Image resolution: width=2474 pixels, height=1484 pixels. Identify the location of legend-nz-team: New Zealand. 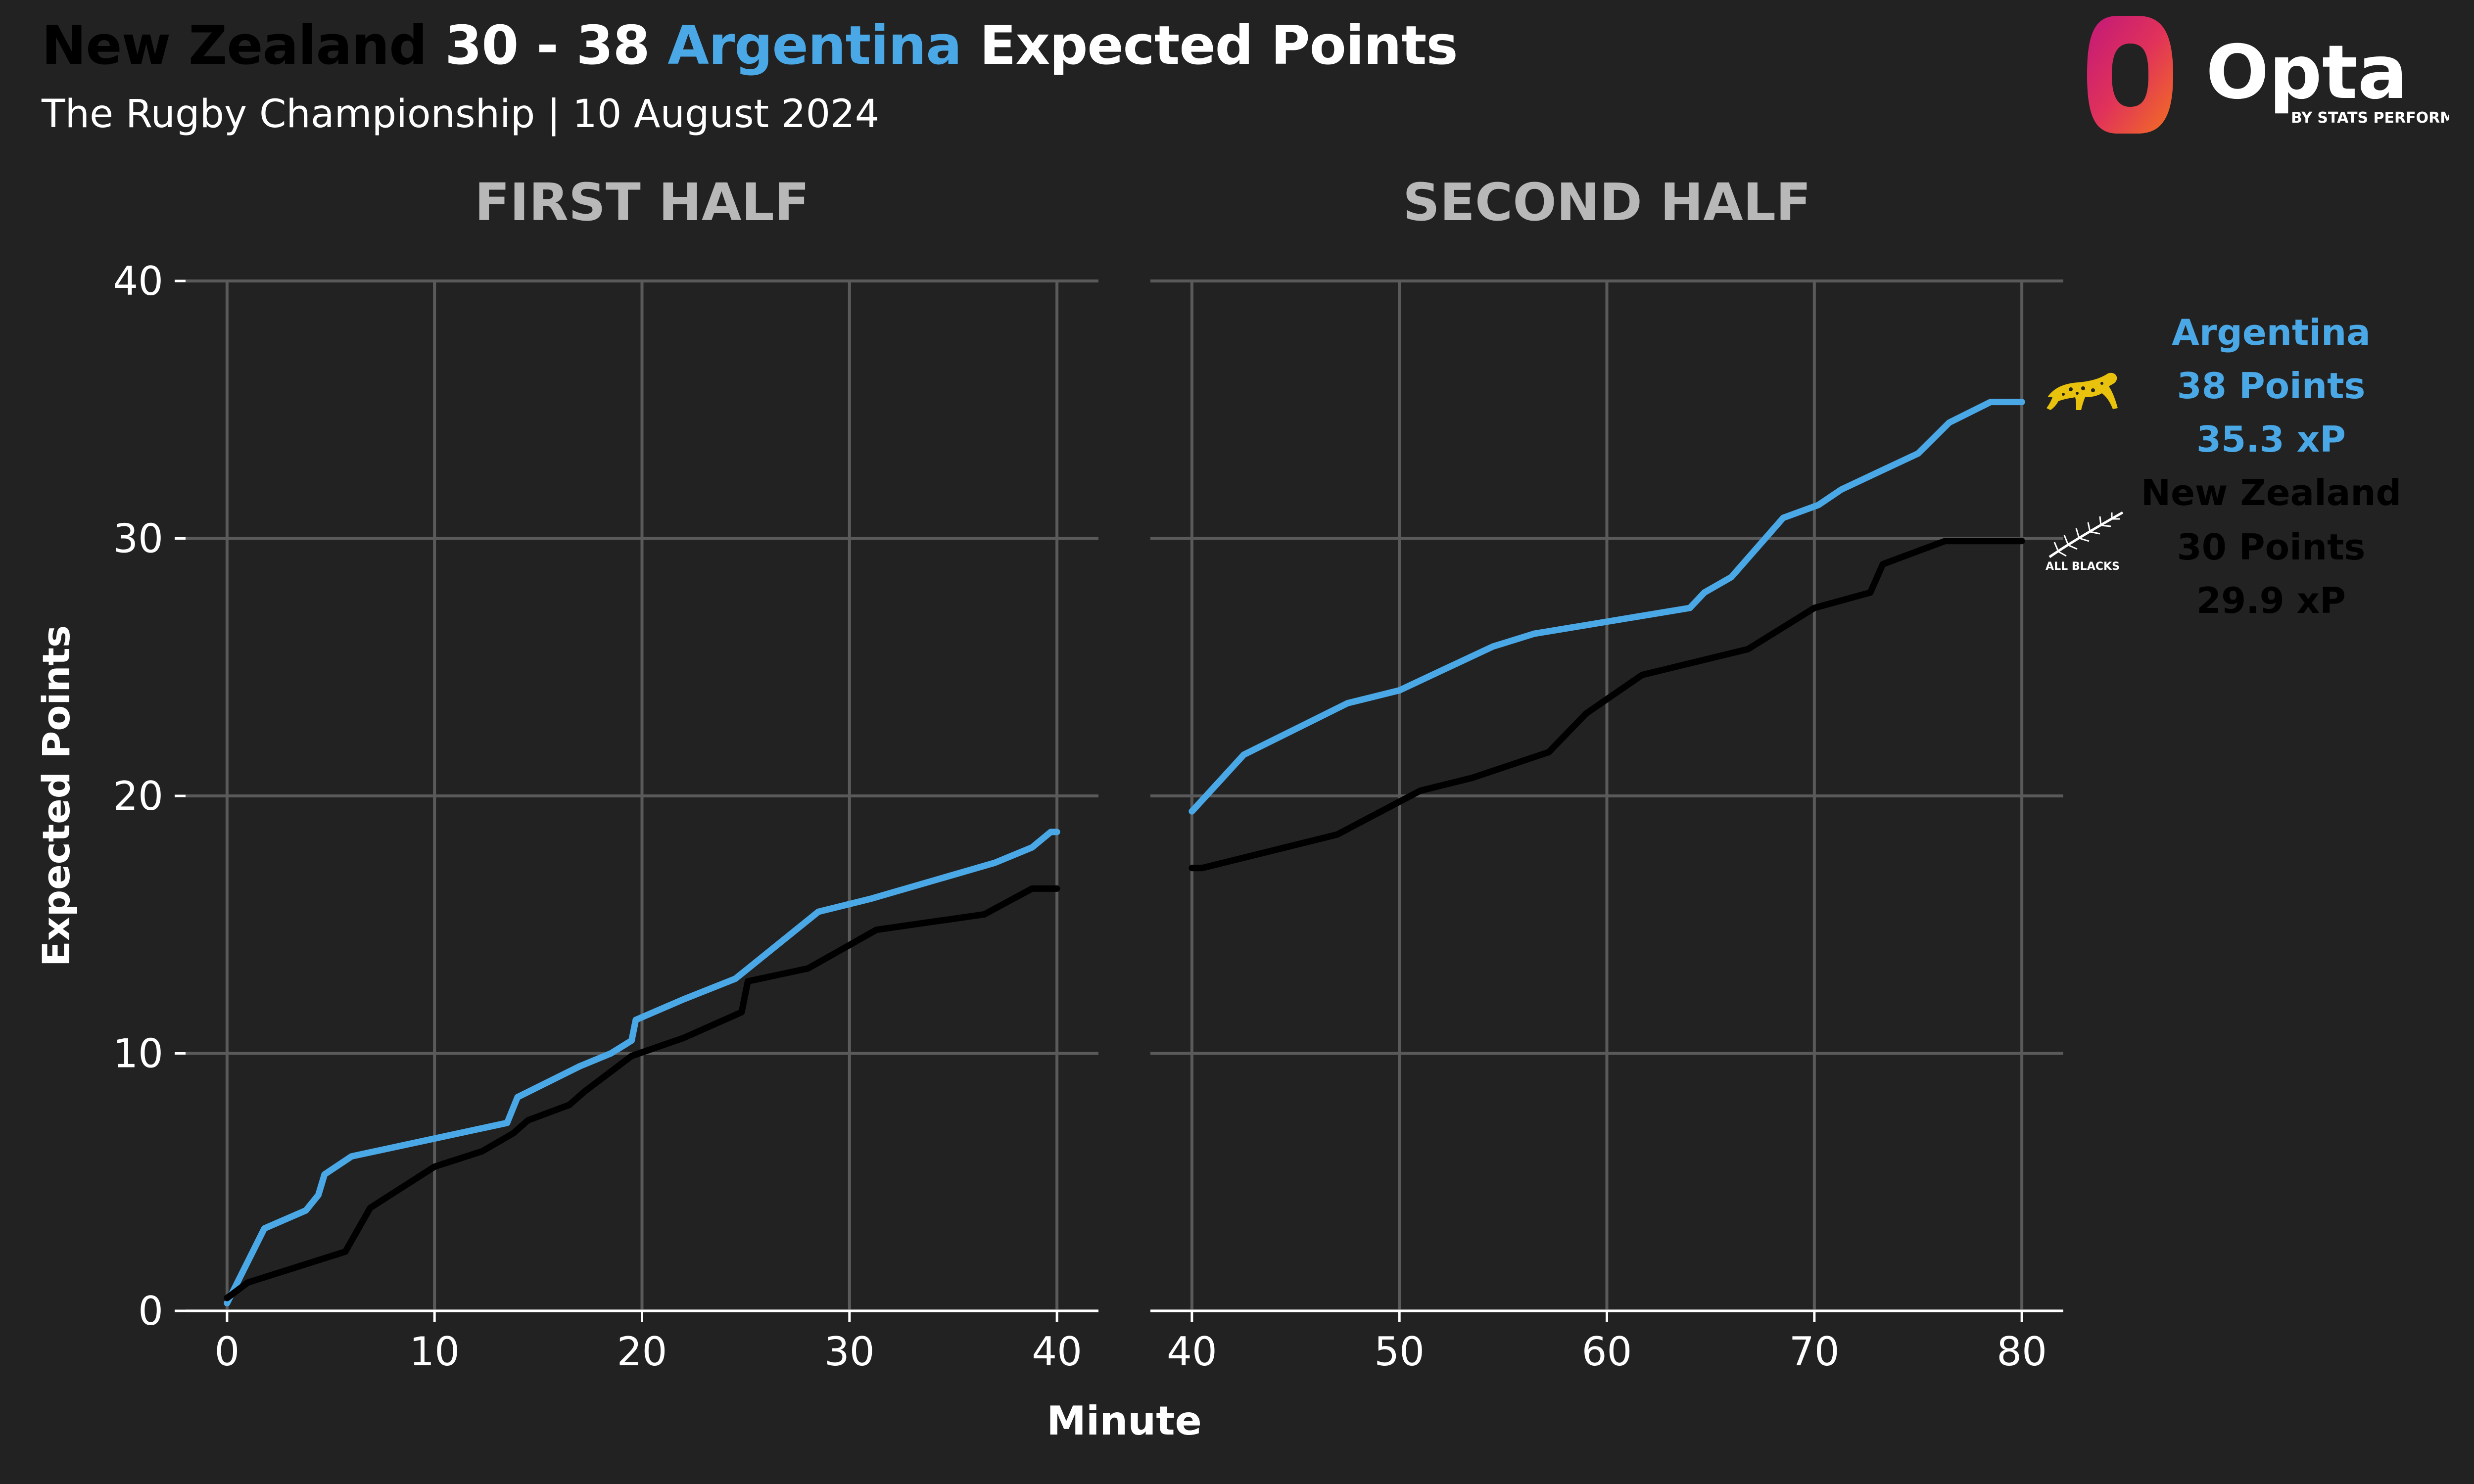
(2272, 492).